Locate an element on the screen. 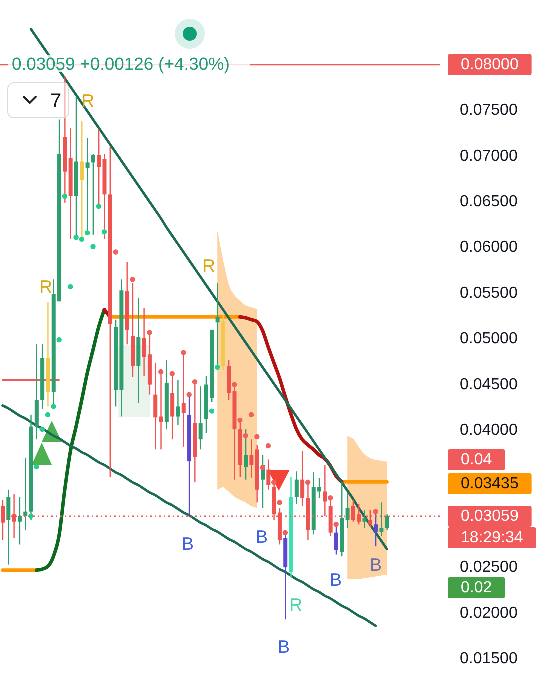 The image size is (551, 680). ref-line-label: 0.03059 is located at coordinates (490, 516).